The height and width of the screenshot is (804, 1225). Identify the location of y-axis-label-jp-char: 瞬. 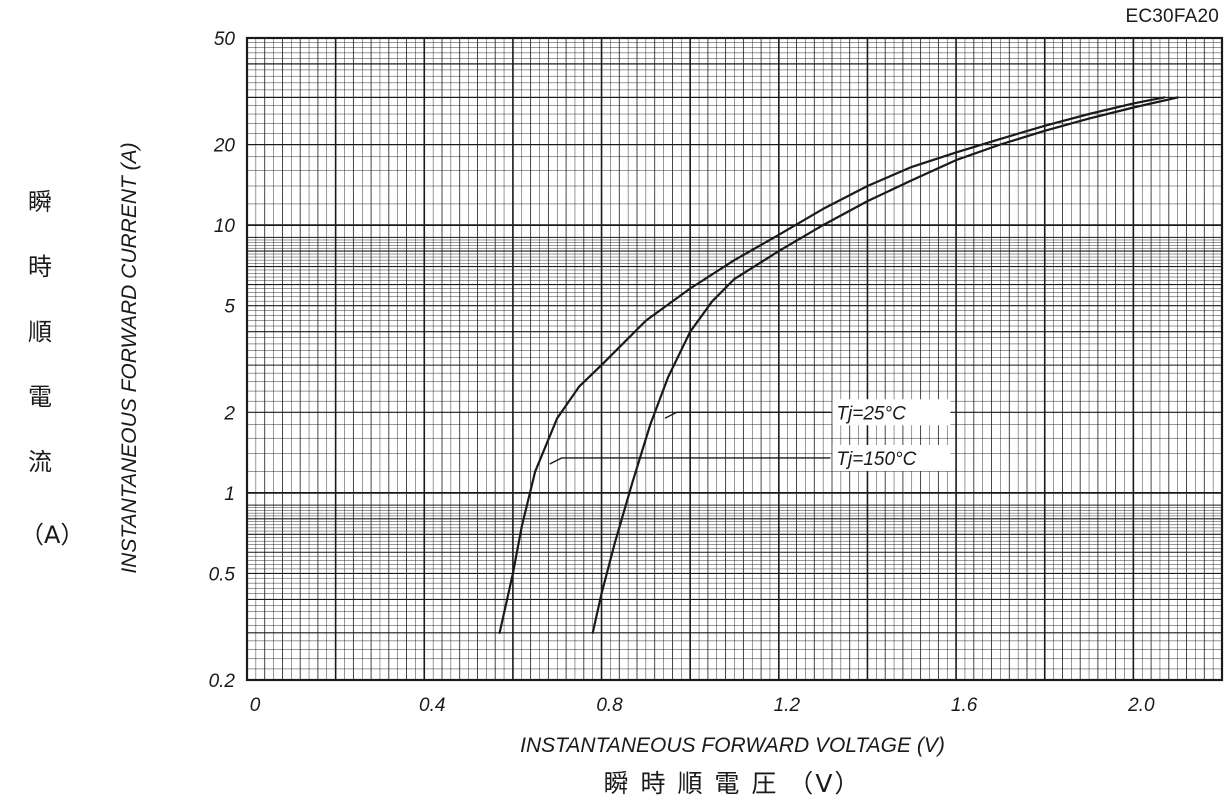
(40, 202).